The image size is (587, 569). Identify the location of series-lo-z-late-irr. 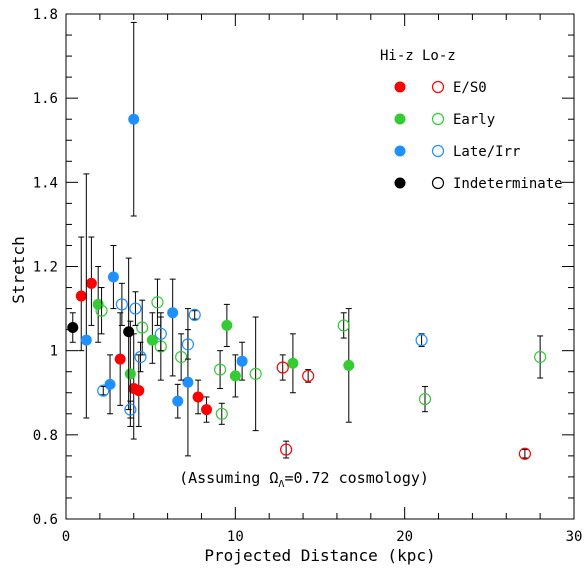
(262, 350).